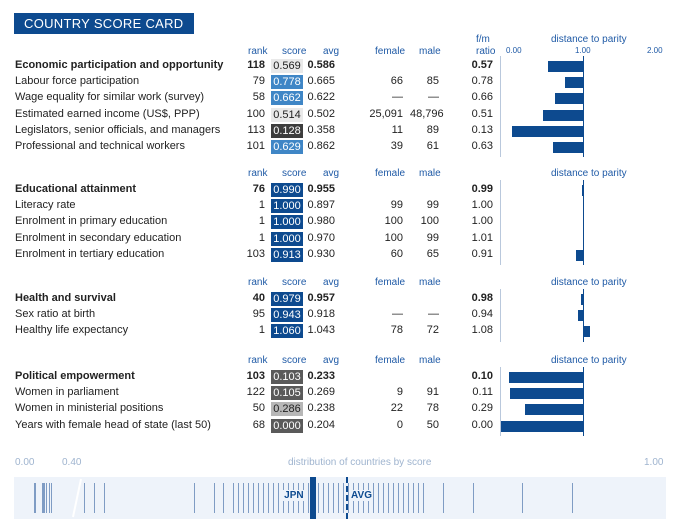  I want to click on avg-value: 0.897, so click(321, 205).